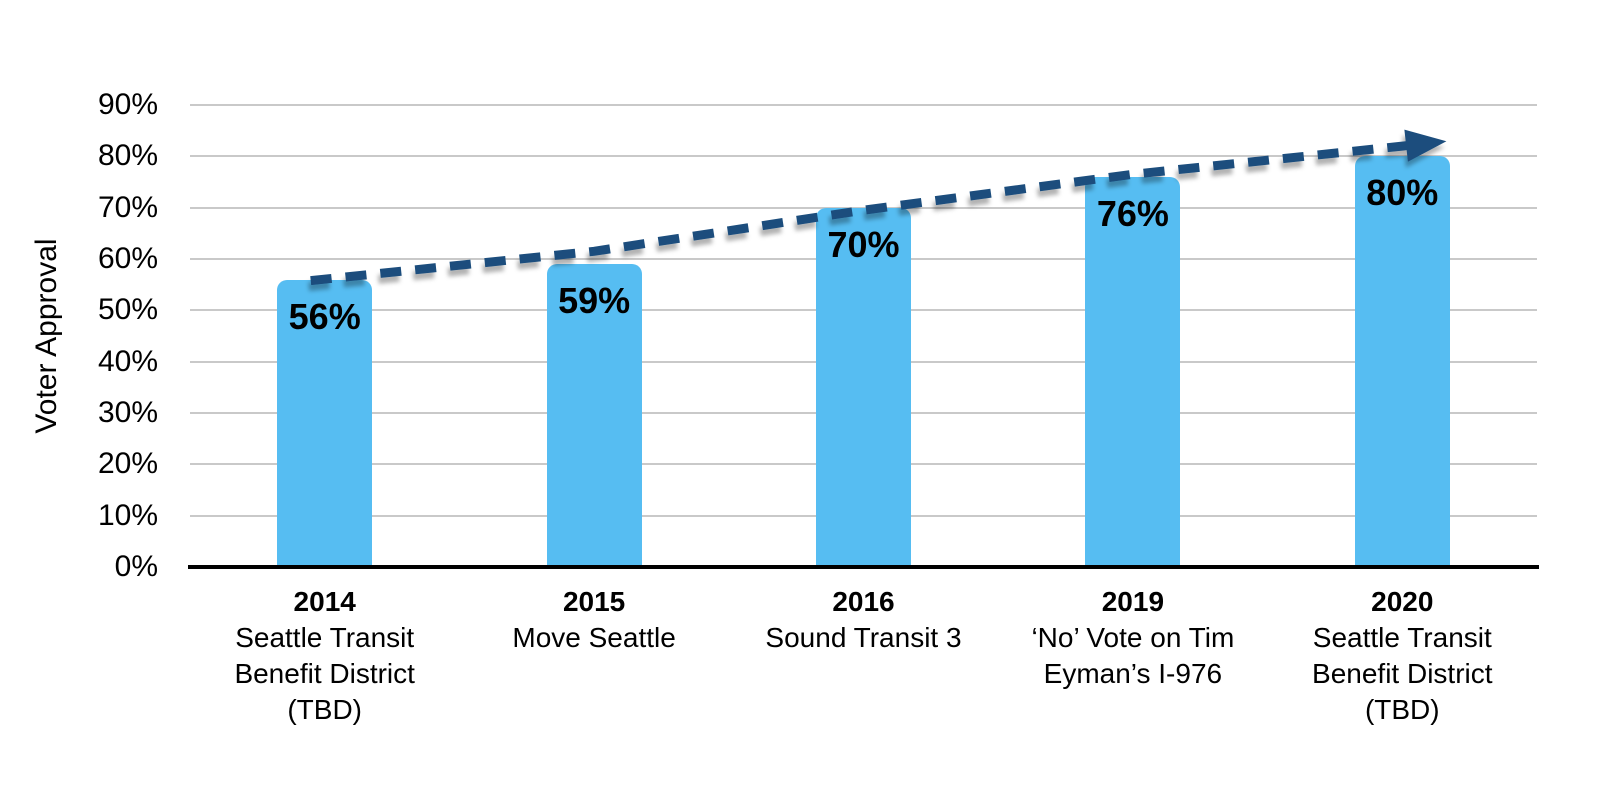 This screenshot has width=1600, height=790. What do you see at coordinates (325, 423) in the screenshot?
I see `bar-2014: 56%` at bounding box center [325, 423].